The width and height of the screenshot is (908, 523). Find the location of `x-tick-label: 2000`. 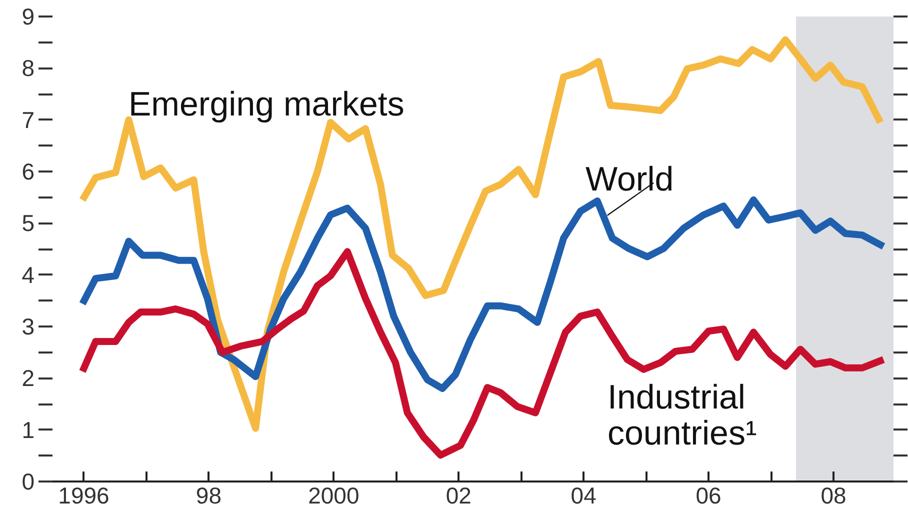

x-tick-label: 2000 is located at coordinates (334, 495).